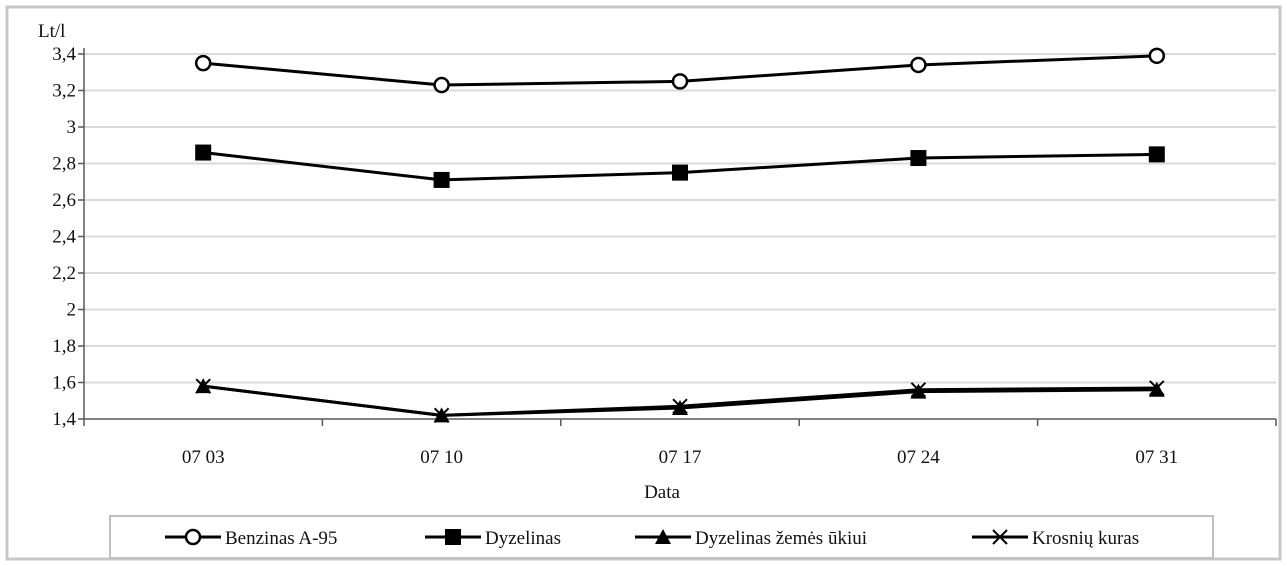 This screenshot has width=1287, height=566. What do you see at coordinates (918, 457) in the screenshot?
I see `x-tick-label: 07 24` at bounding box center [918, 457].